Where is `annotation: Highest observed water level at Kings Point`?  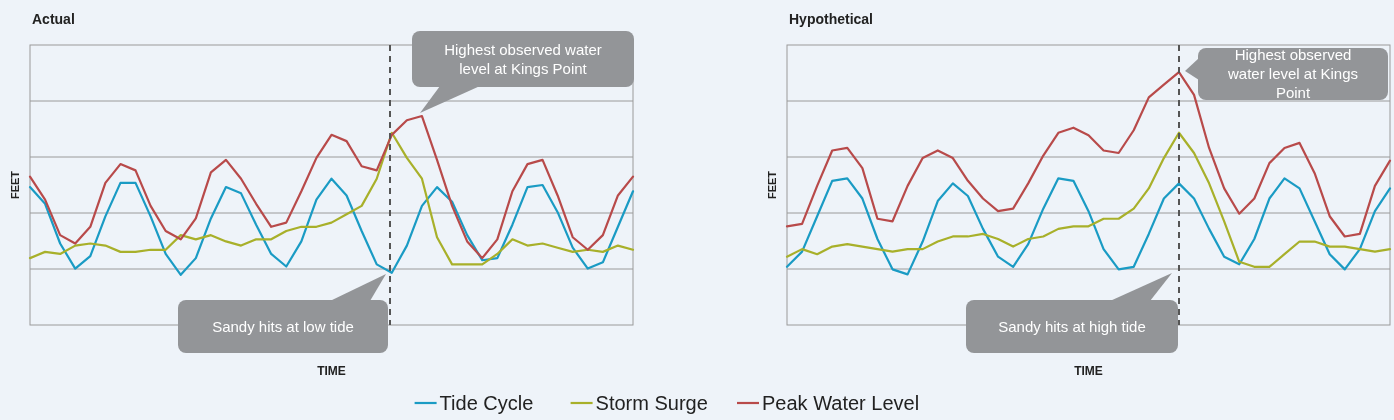
annotation: Highest observed water level at Kings Point is located at coordinates (1292, 73).